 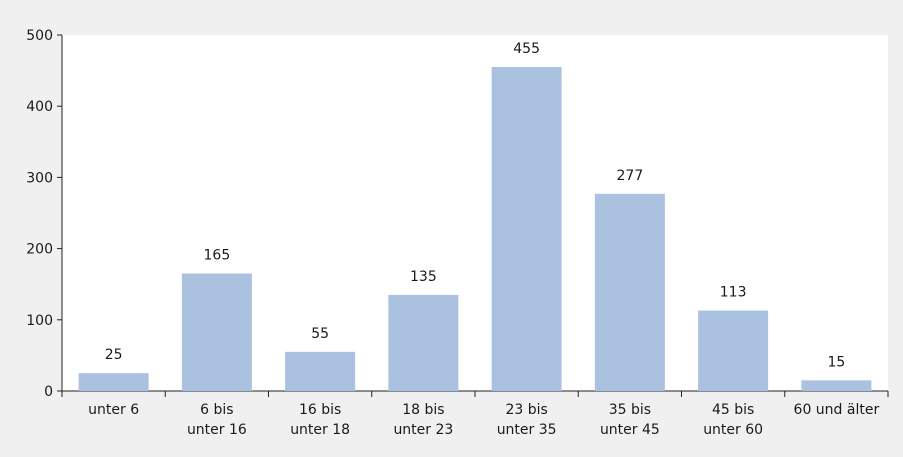 What do you see at coordinates (39, 107) in the screenshot?
I see `y-tick-label: 400` at bounding box center [39, 107].